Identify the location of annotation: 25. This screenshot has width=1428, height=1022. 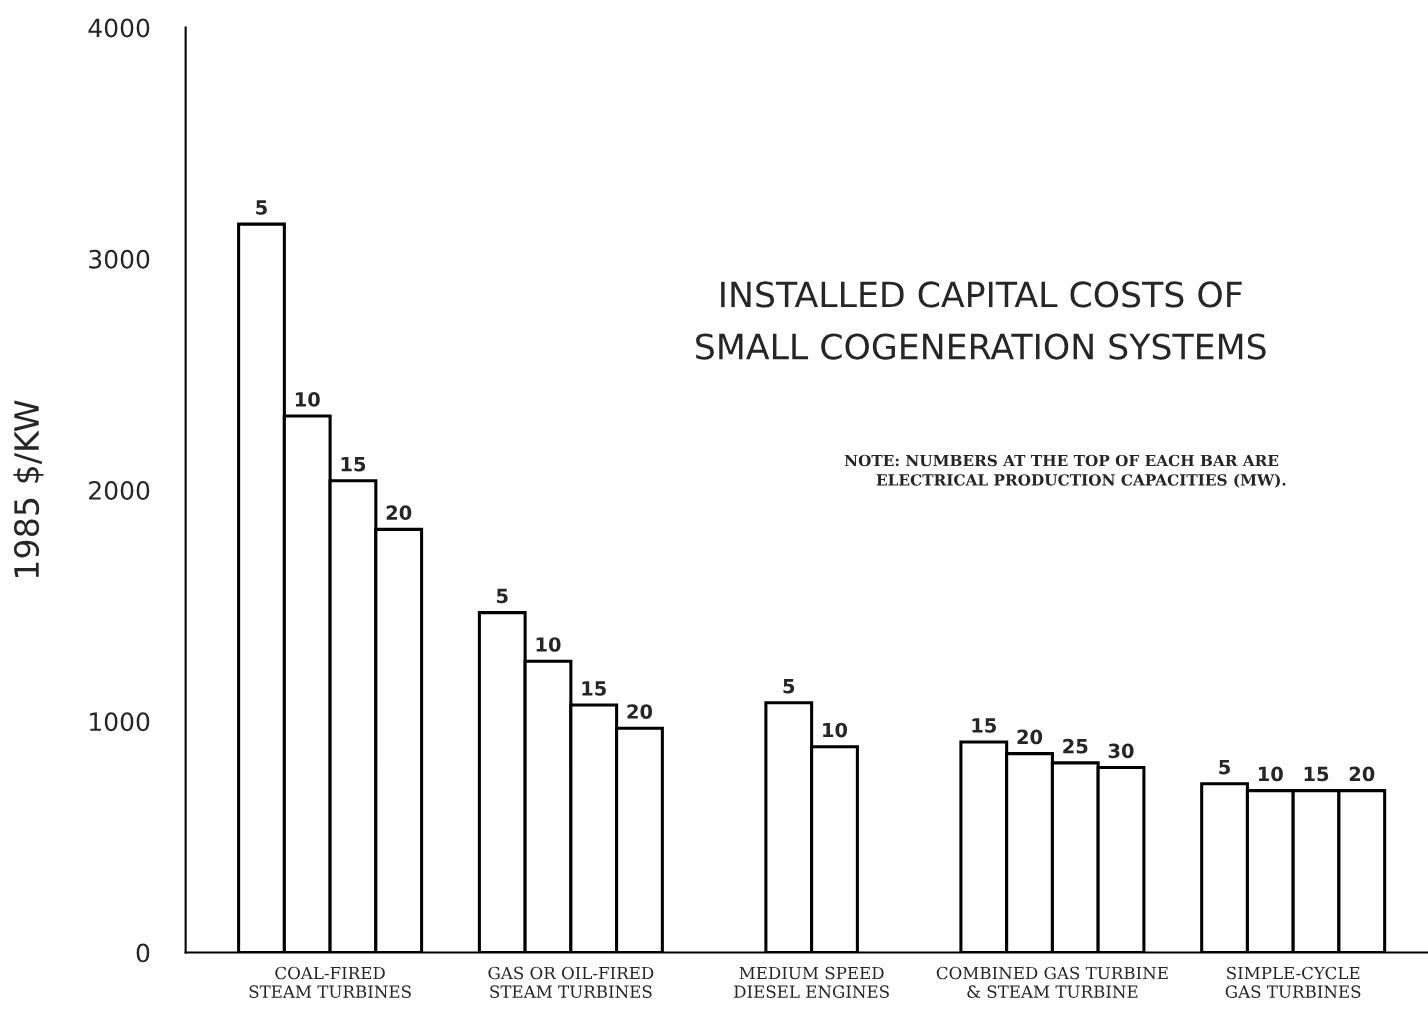
(1075, 746).